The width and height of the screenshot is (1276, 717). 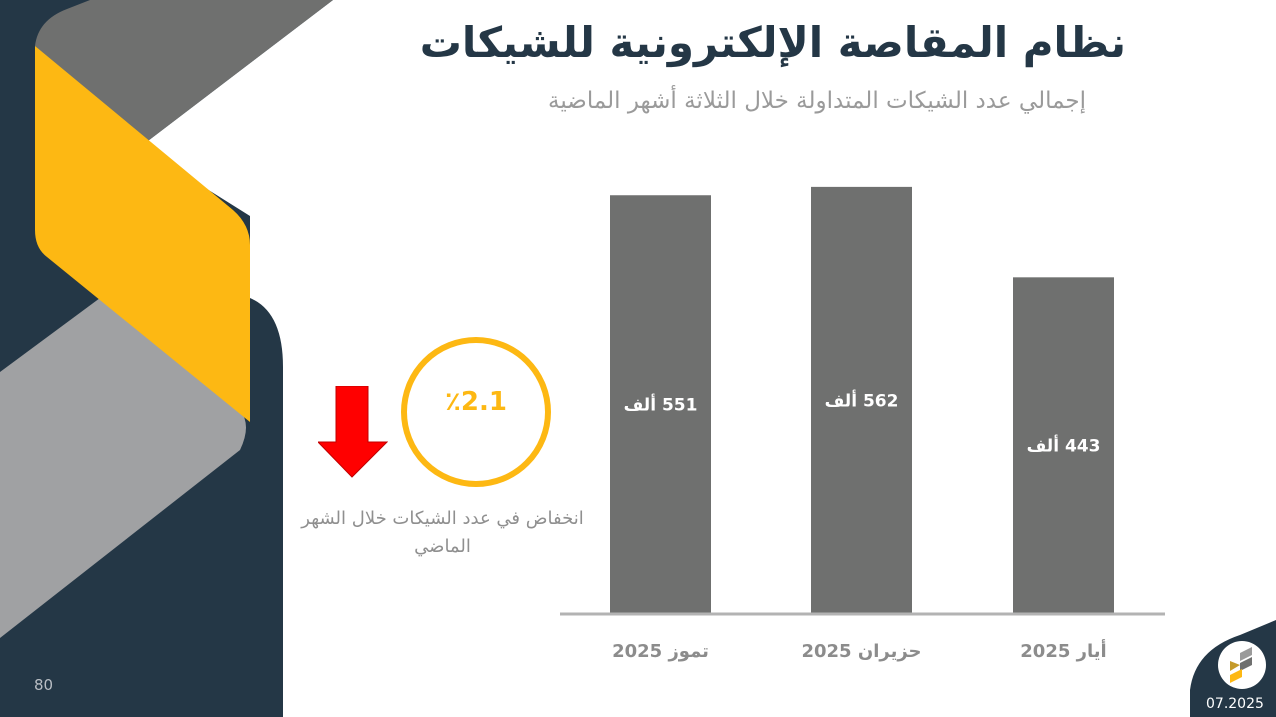 What do you see at coordinates (44, 685) in the screenshot?
I see `page-number: 80` at bounding box center [44, 685].